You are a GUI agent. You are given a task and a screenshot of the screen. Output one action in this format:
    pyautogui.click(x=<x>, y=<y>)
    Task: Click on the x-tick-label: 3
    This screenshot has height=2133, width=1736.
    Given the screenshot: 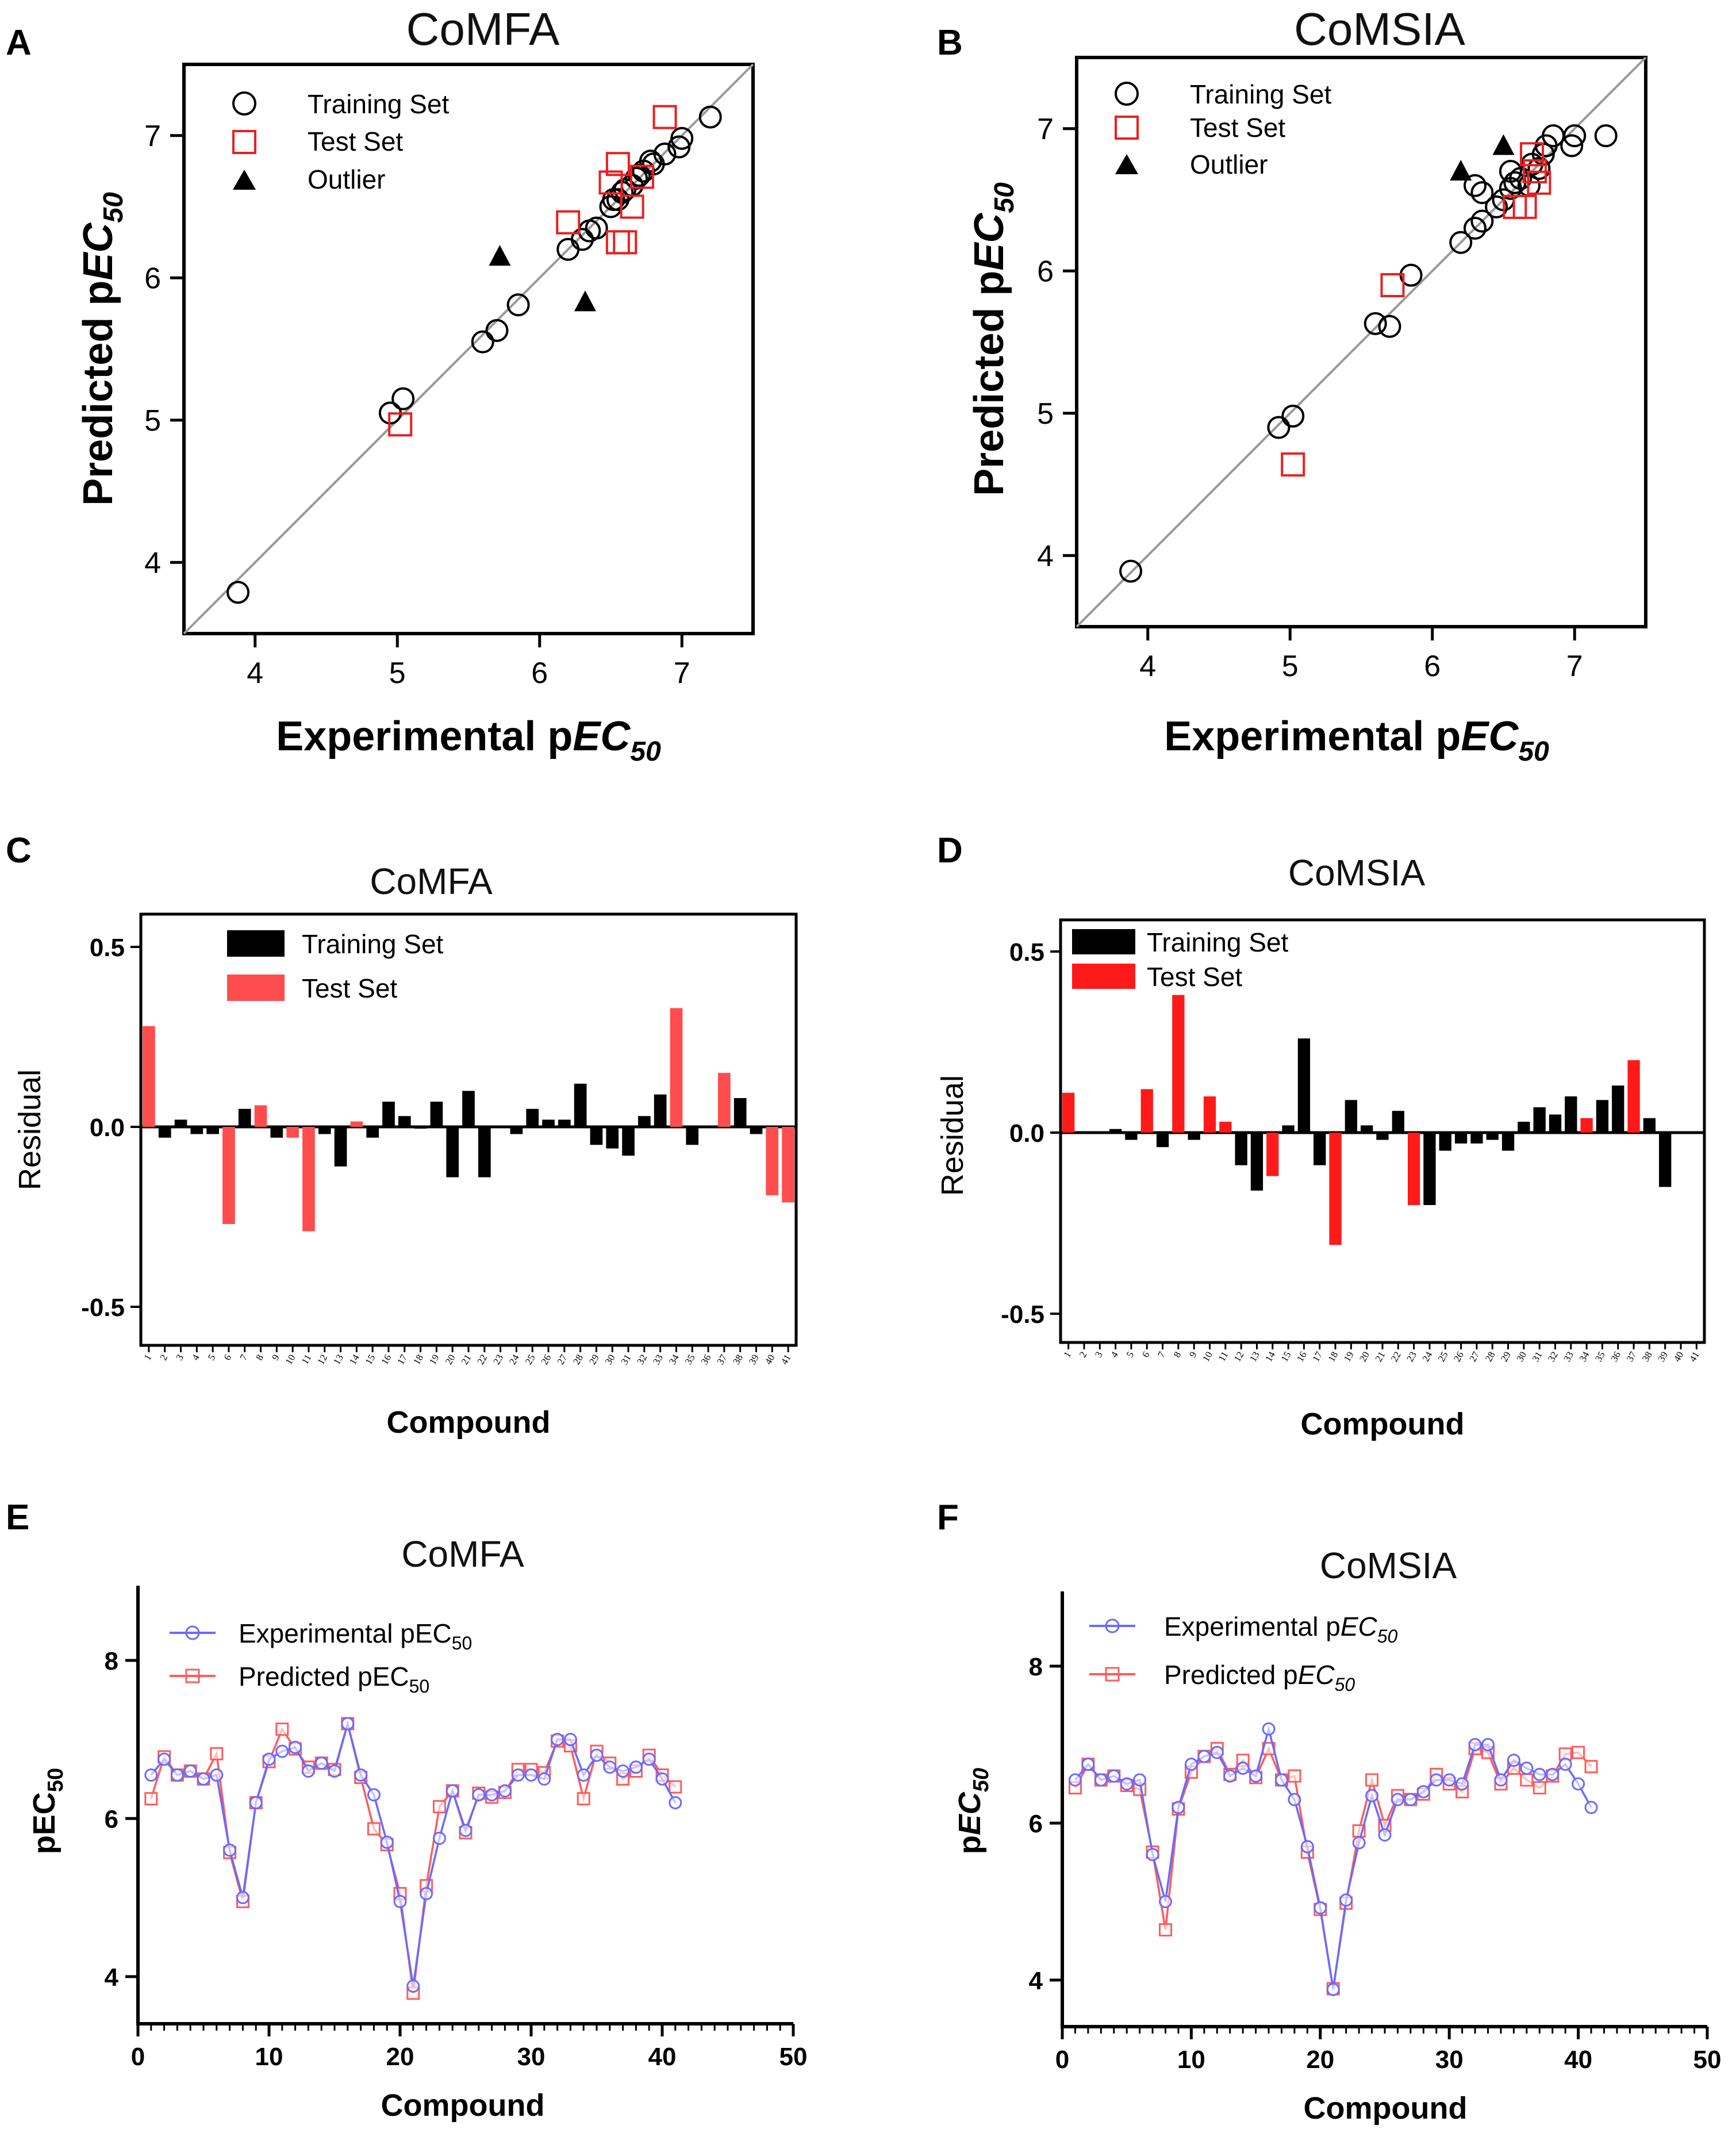 What is the action you would take?
    pyautogui.click(x=180, y=1358)
    